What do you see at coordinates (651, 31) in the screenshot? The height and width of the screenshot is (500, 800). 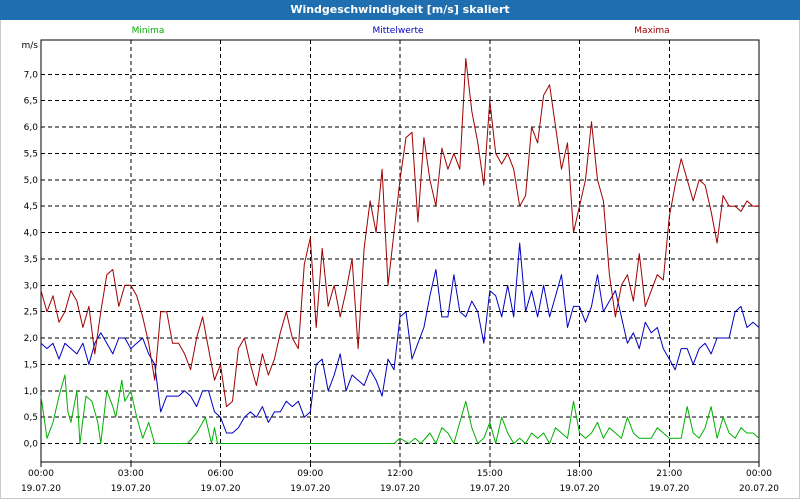 I see `legend-maxima: Maxima` at bounding box center [651, 31].